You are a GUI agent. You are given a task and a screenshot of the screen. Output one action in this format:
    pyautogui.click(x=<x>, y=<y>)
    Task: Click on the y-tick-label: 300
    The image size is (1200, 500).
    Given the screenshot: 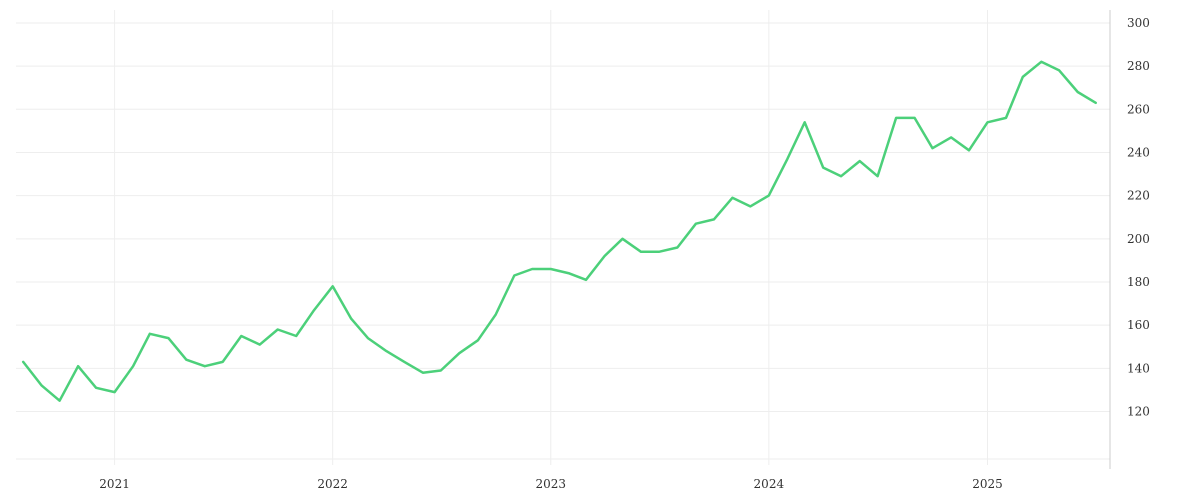 What is the action you would take?
    pyautogui.click(x=1138, y=23)
    